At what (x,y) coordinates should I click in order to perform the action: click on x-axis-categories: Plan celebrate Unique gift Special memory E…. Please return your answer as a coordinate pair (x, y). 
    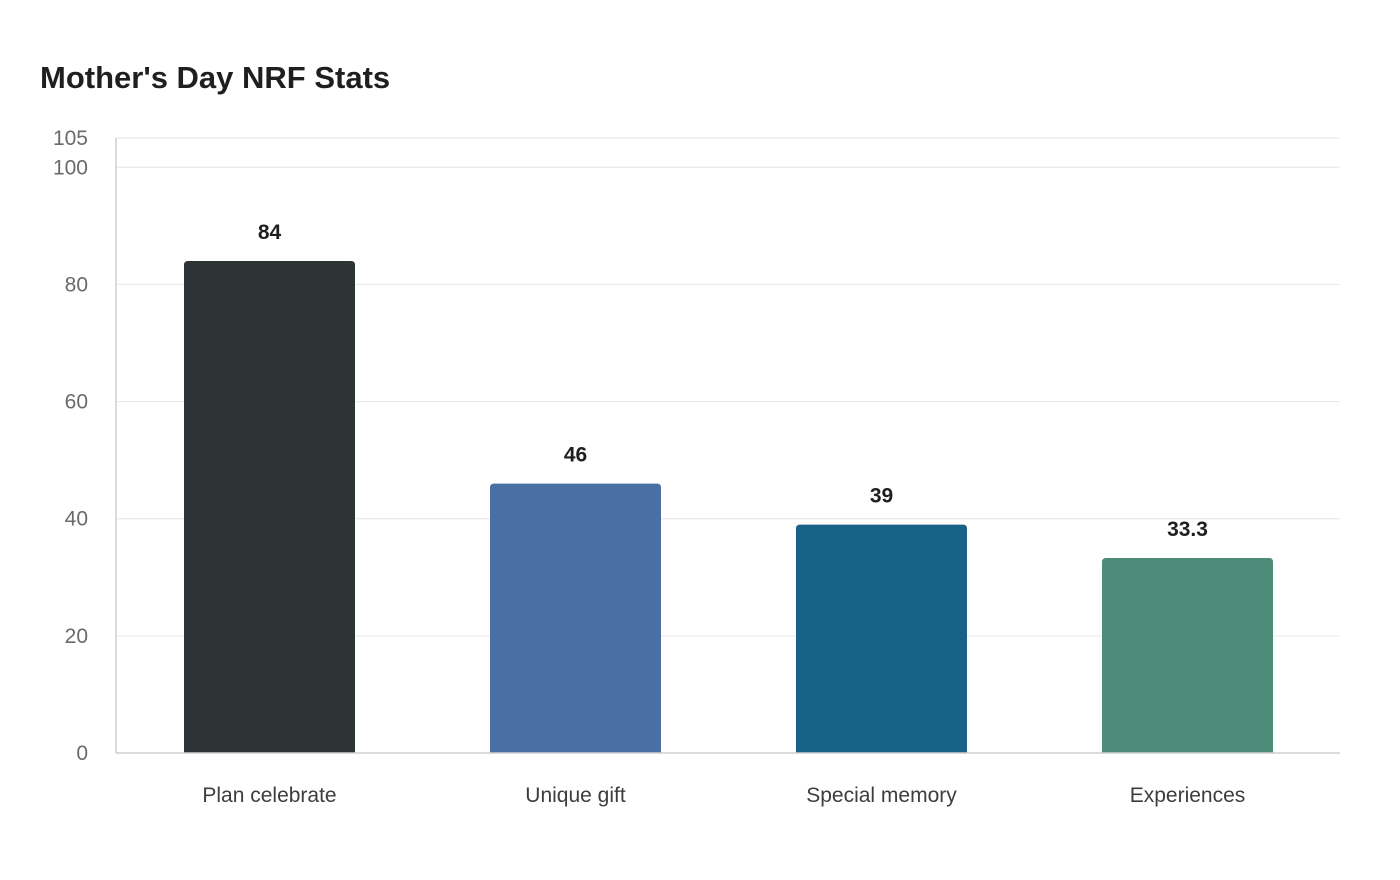
    Looking at the image, I should click on (723, 795).